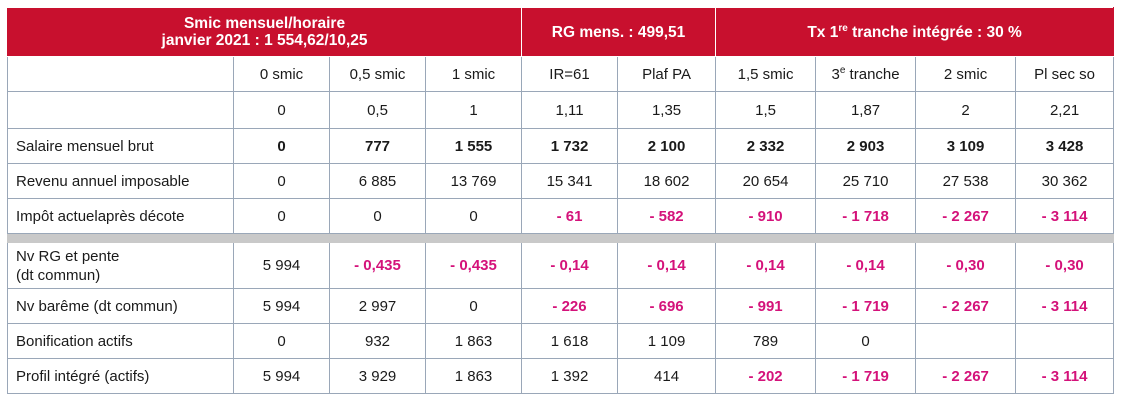 The width and height of the screenshot is (1121, 418). What do you see at coordinates (766, 376) in the screenshot?
I see `value-cell: - 202` at bounding box center [766, 376].